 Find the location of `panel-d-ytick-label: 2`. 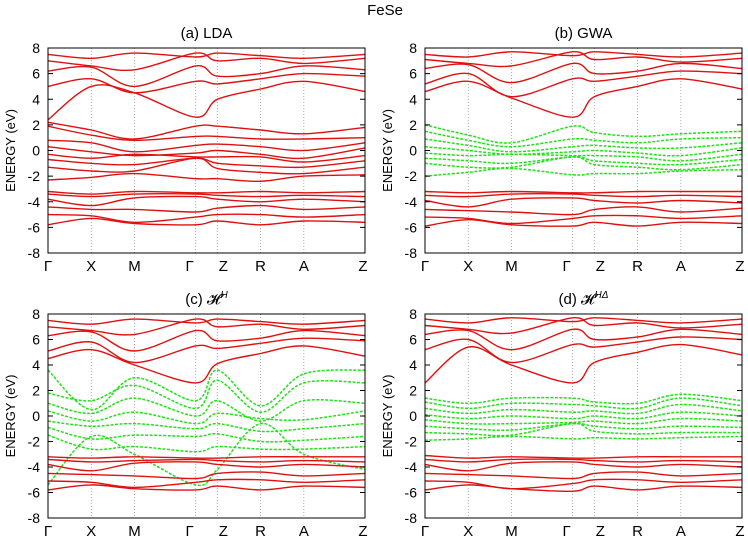

panel-d-ytick-label: 2 is located at coordinates (413, 391).